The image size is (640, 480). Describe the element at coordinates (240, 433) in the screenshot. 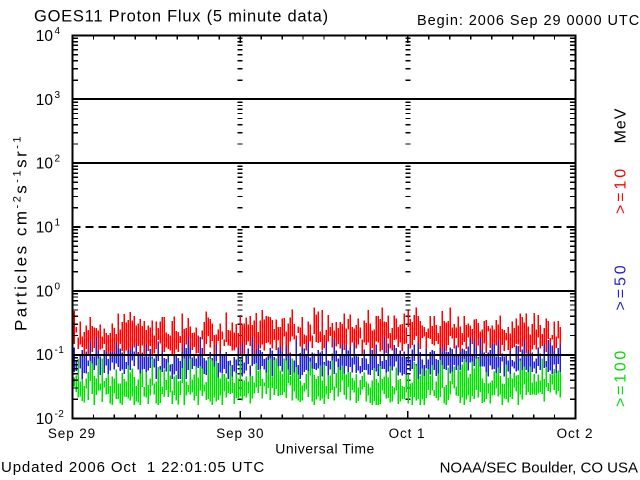

I see `svg-text: Sep 30` at that location.